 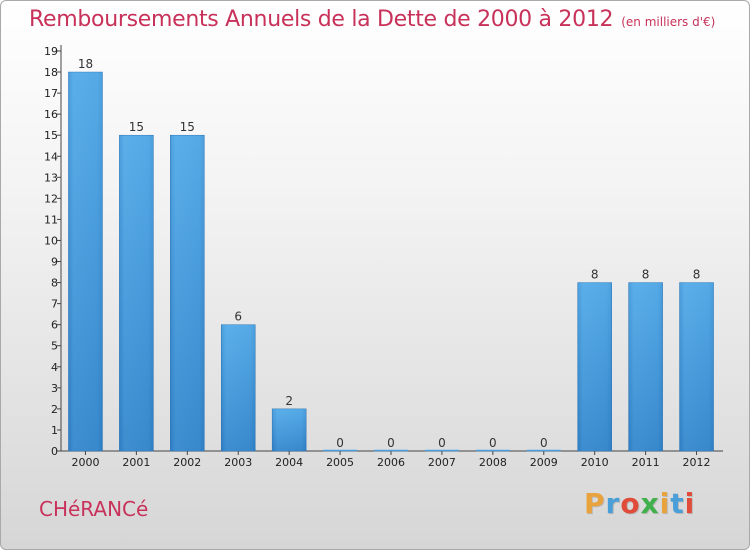 I want to click on y-tick-label: 16, so click(x=51, y=114).